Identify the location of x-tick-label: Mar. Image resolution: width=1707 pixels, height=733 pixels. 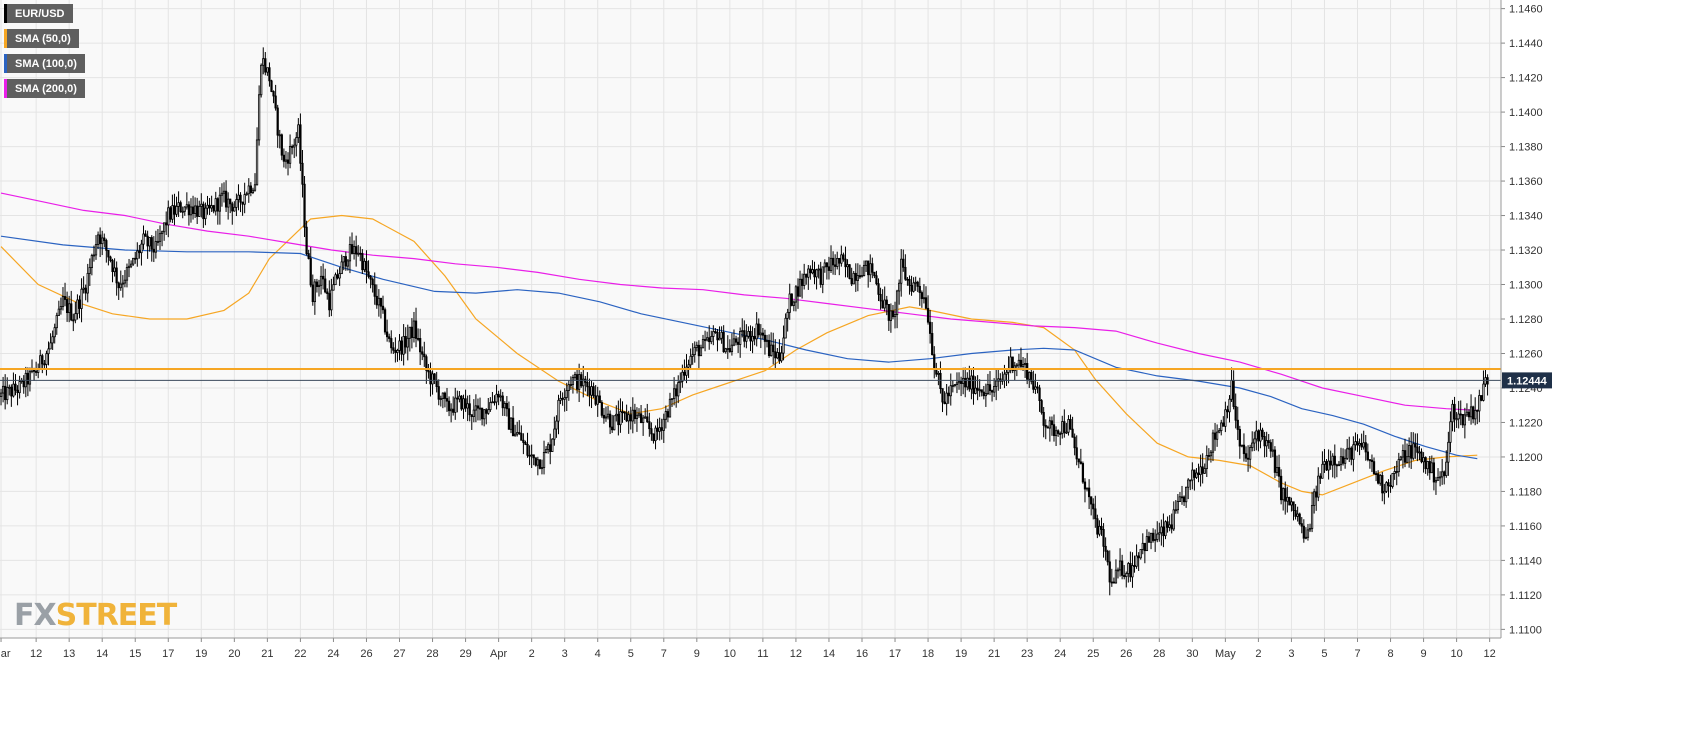
(5, 654).